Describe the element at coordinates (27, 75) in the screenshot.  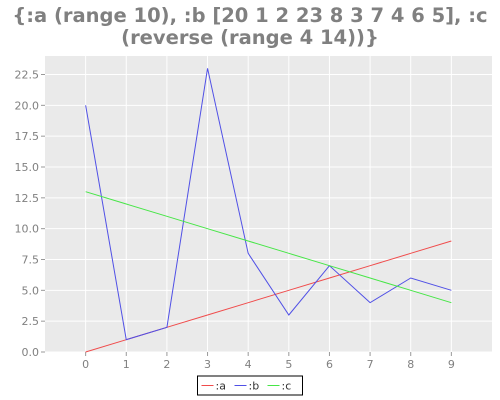
I see `y-tick-label: 22.5` at that location.